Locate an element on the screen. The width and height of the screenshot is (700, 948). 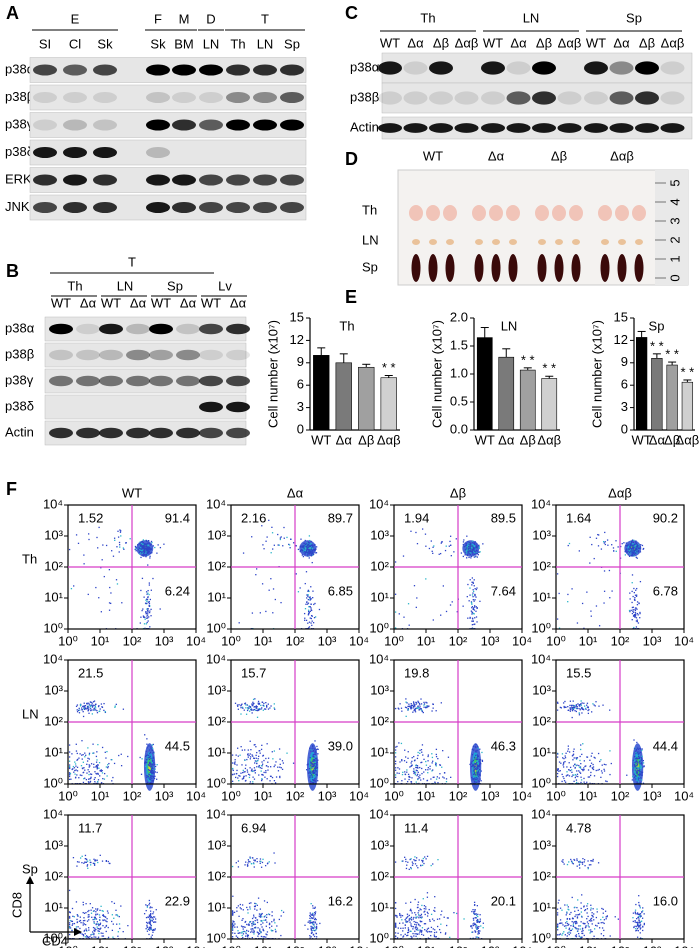
genotype-label: WT is located at coordinates (433, 155).